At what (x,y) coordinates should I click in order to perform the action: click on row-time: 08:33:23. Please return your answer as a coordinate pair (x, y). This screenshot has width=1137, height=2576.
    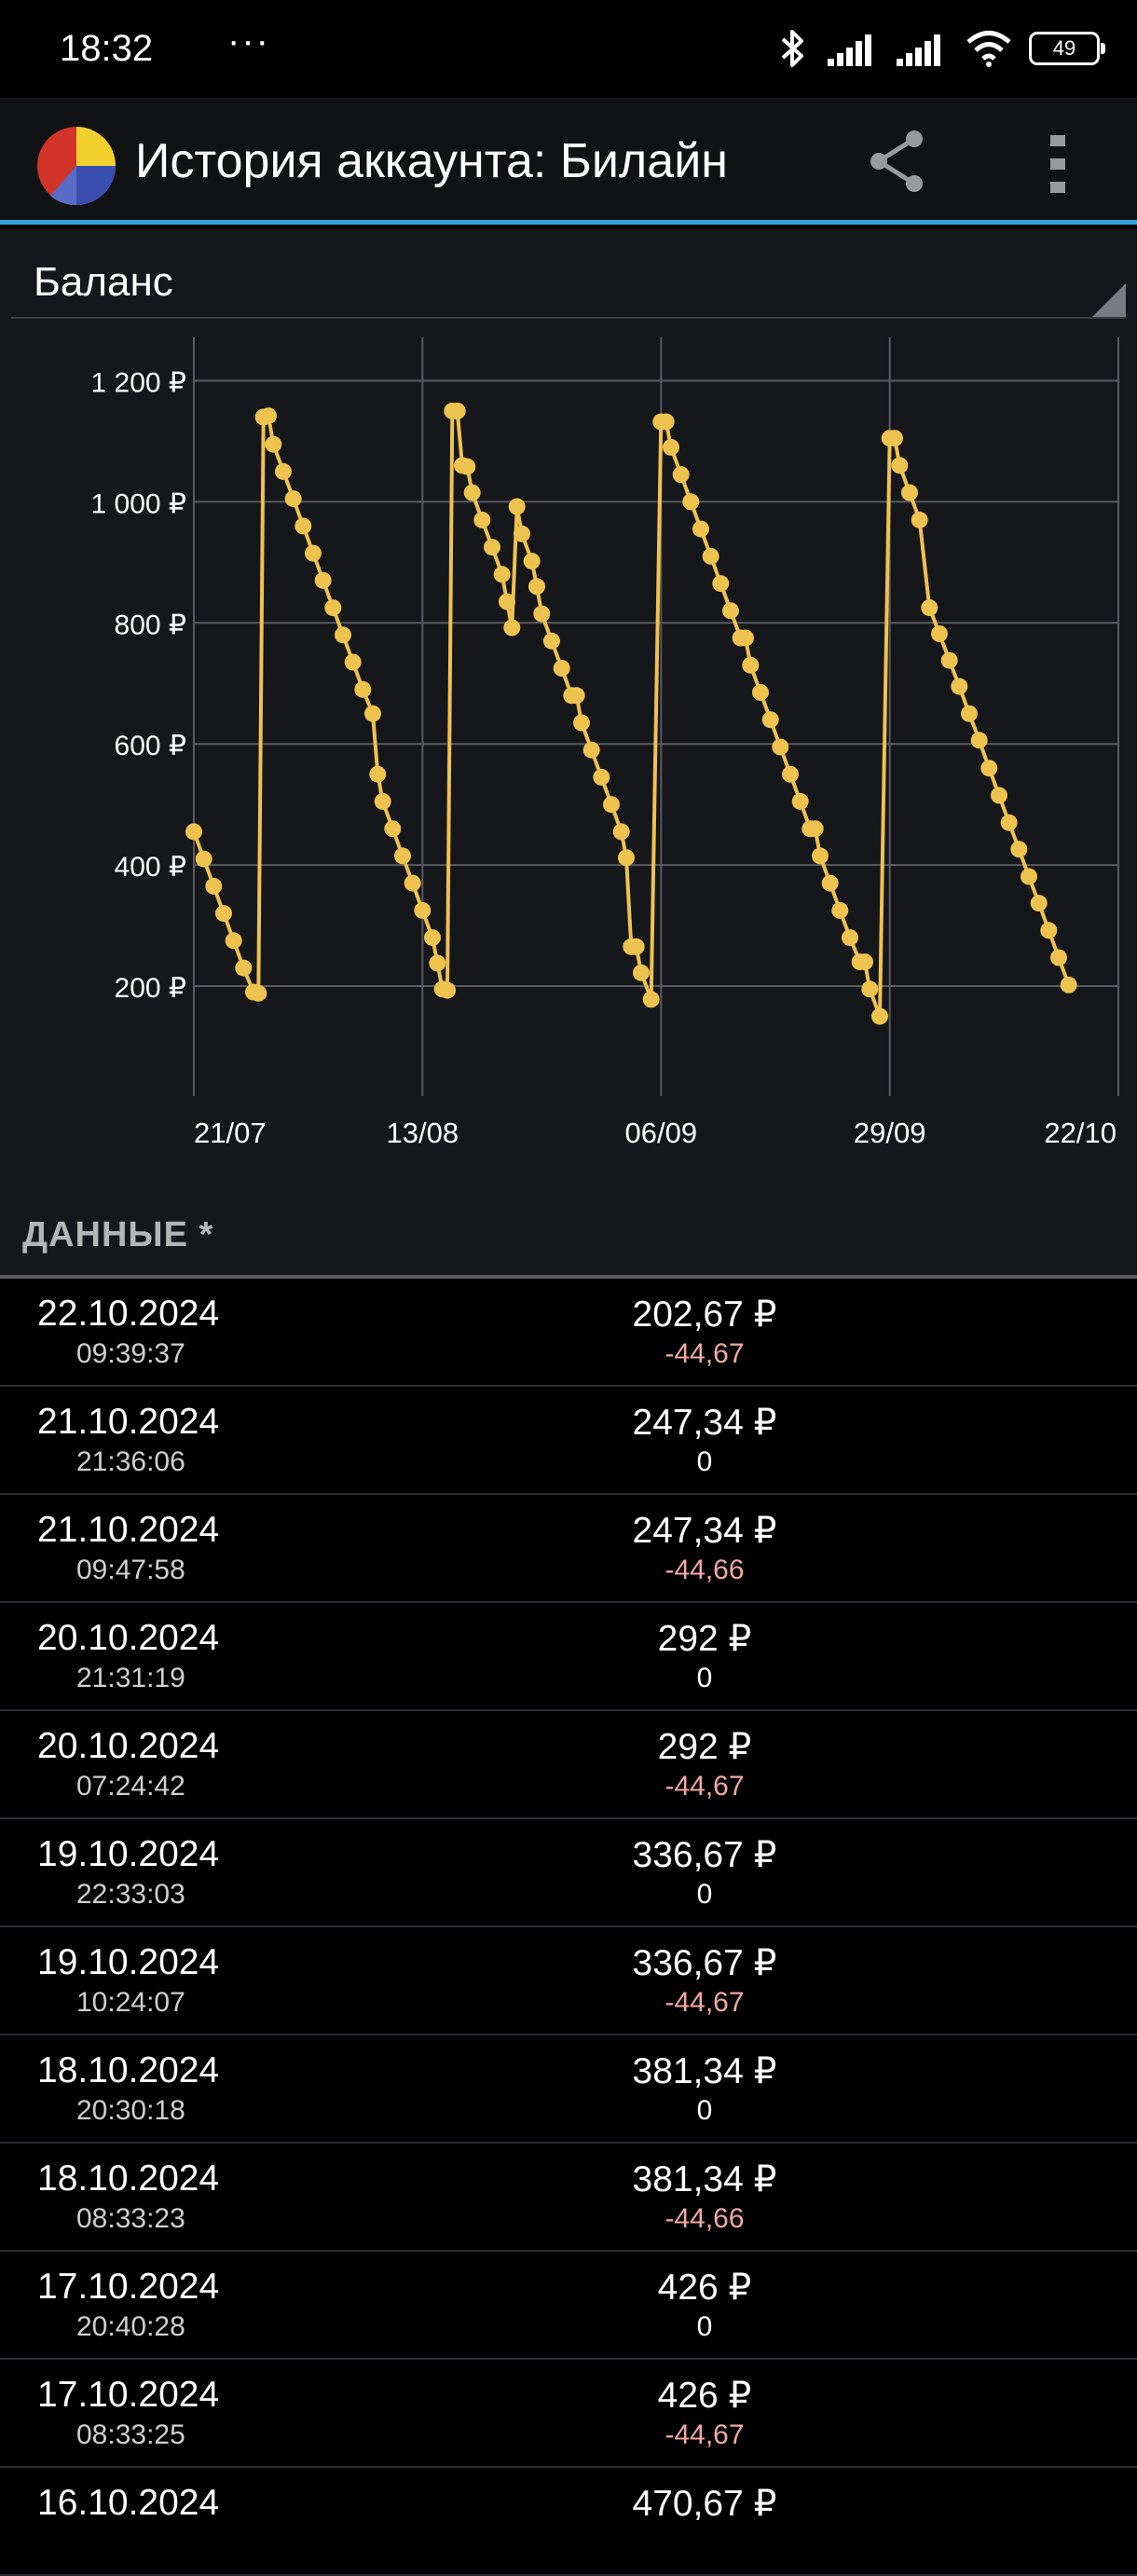
    Looking at the image, I should click on (130, 2218).